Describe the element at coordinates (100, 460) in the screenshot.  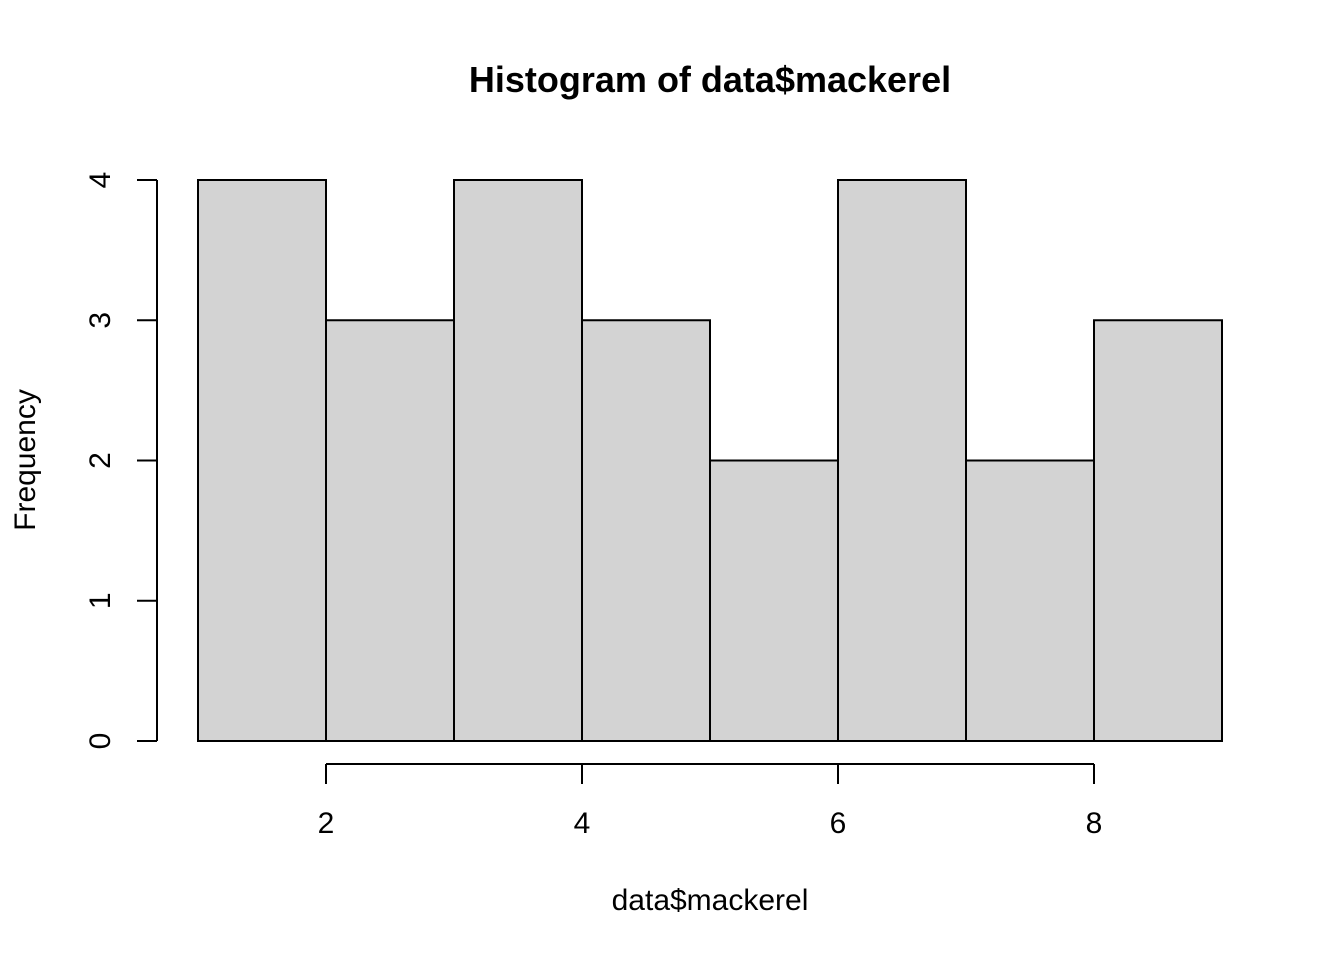
I see `y-tick-label: 2` at that location.